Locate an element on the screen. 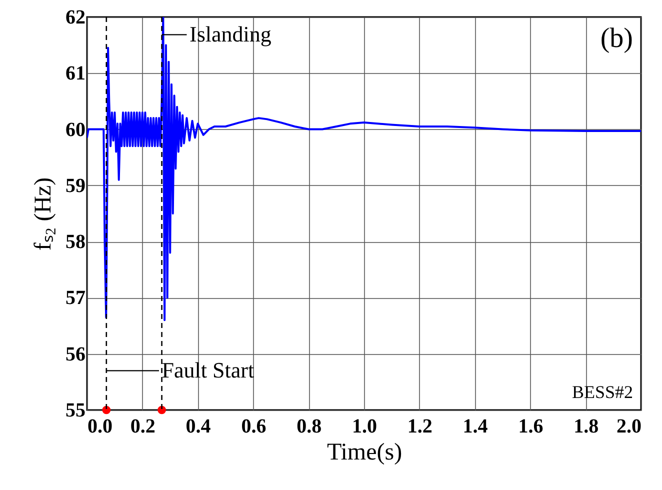  x-tick-label: 0.8 is located at coordinates (309, 427).